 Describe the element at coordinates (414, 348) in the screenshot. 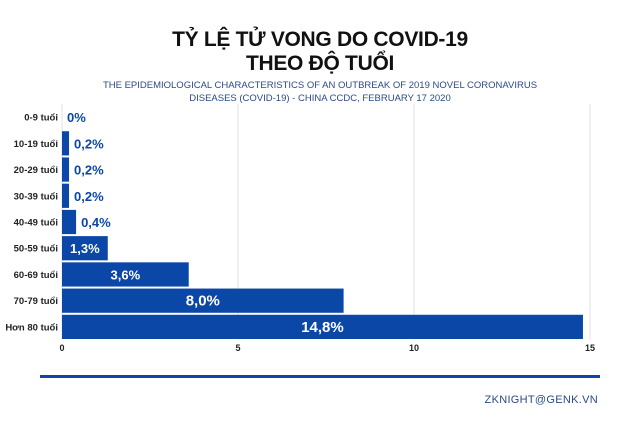

I see `x-tick-label: 10` at that location.